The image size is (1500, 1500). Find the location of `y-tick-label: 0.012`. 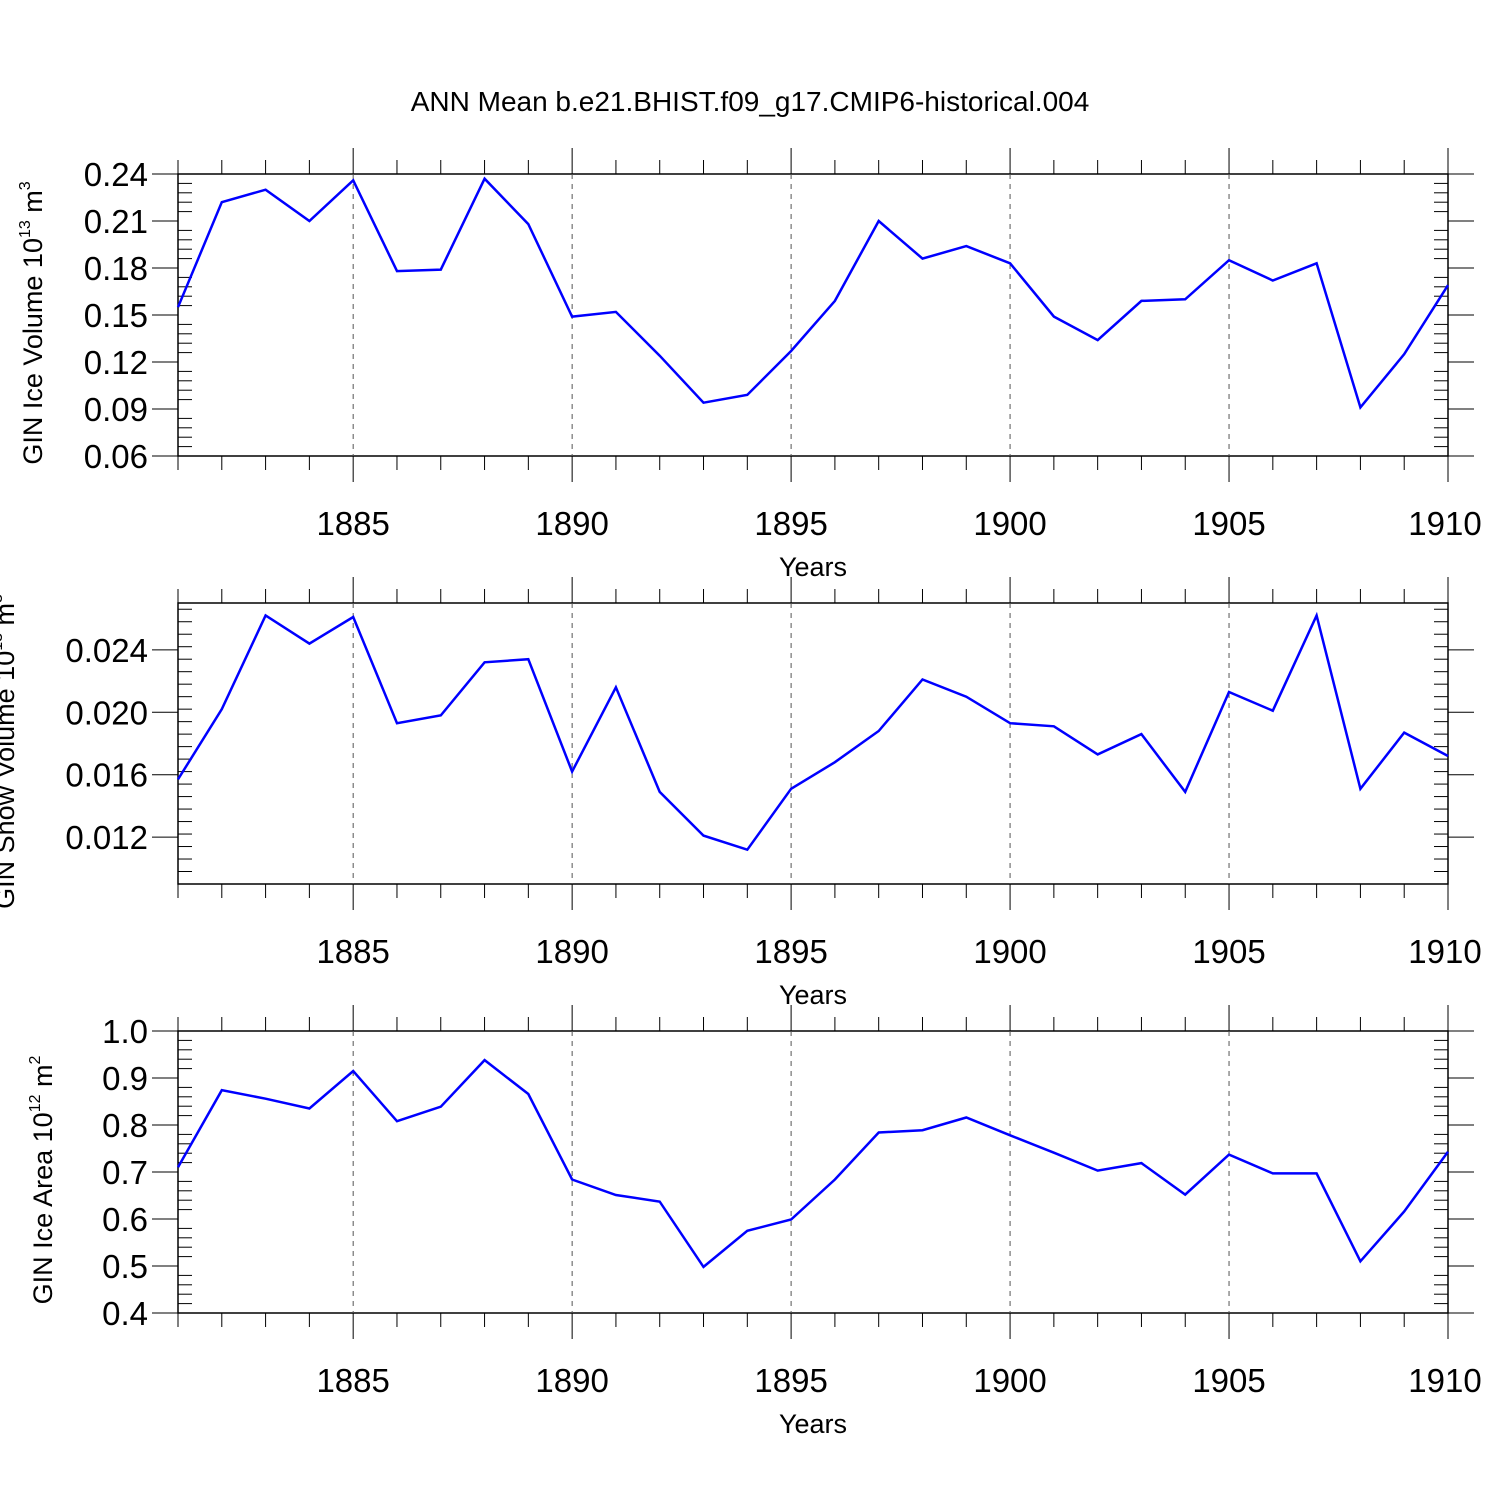

y-tick-label: 0.012 is located at coordinates (106, 837).